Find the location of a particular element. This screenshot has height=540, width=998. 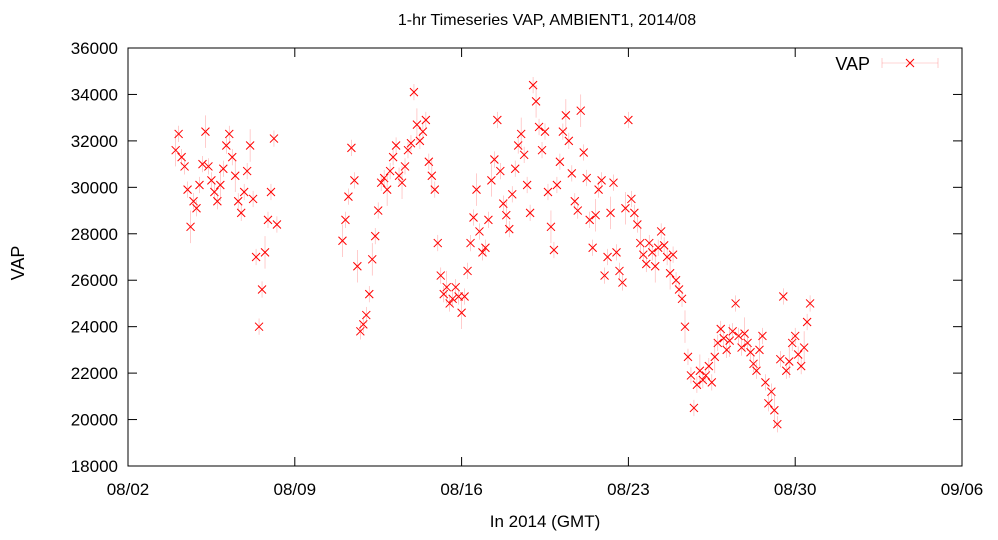

legend-marker-icon is located at coordinates (910, 63).